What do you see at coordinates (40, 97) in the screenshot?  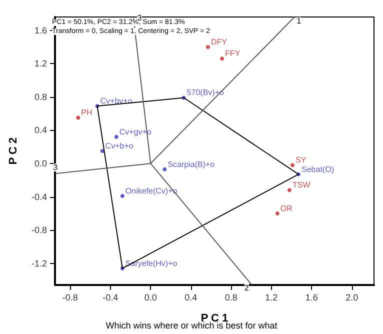 I see `y-tick-label: 0.8` at bounding box center [40, 97].